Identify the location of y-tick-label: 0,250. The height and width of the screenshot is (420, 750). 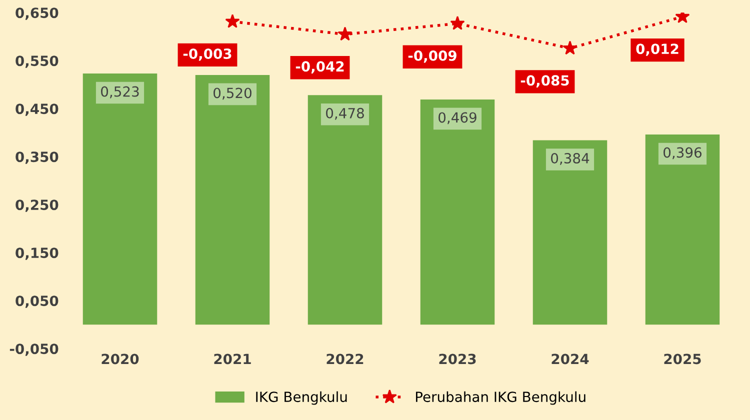
(37, 206).